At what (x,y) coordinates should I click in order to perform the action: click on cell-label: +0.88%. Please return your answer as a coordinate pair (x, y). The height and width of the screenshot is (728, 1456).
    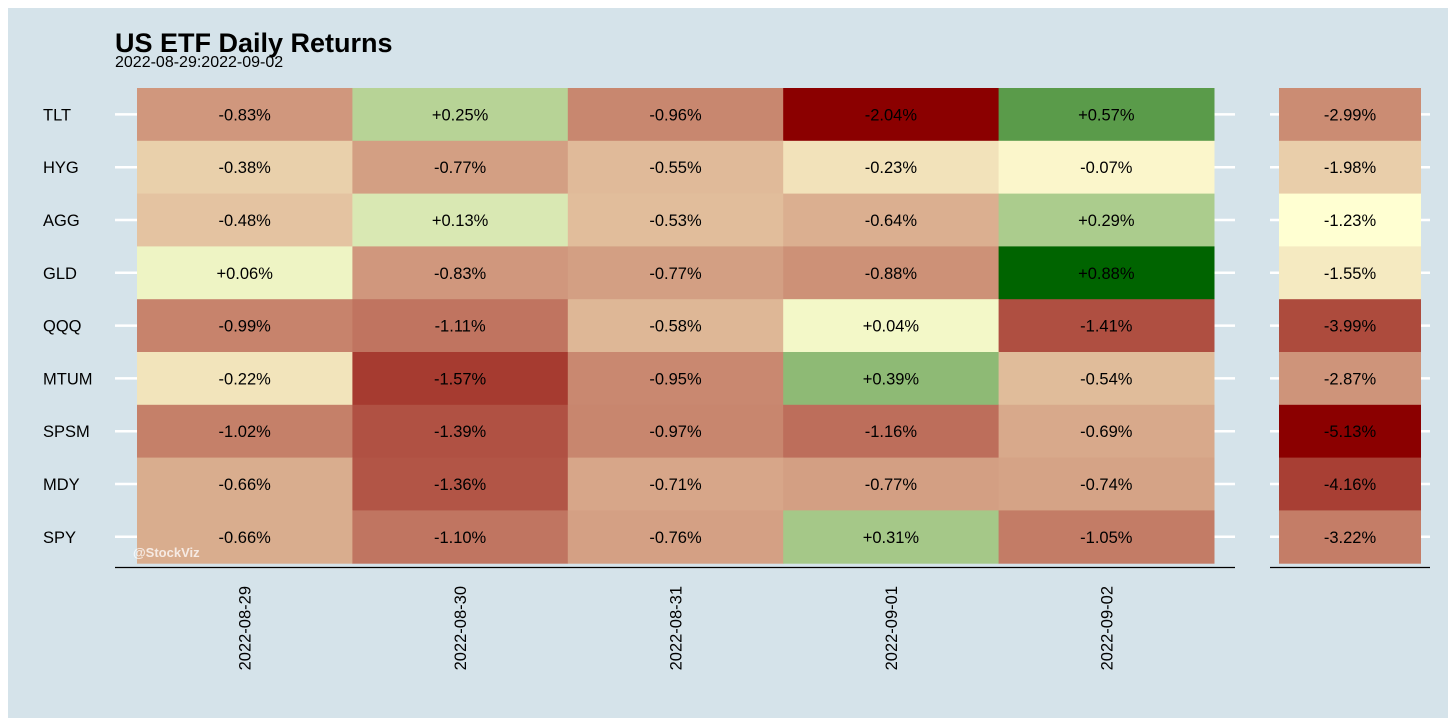
    Looking at the image, I should click on (1106, 274).